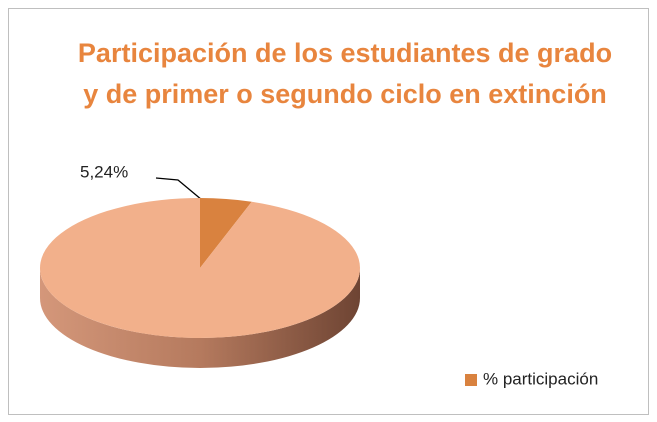 The image size is (657, 422). What do you see at coordinates (540, 378) in the screenshot?
I see `legend-label: % participación` at bounding box center [540, 378].